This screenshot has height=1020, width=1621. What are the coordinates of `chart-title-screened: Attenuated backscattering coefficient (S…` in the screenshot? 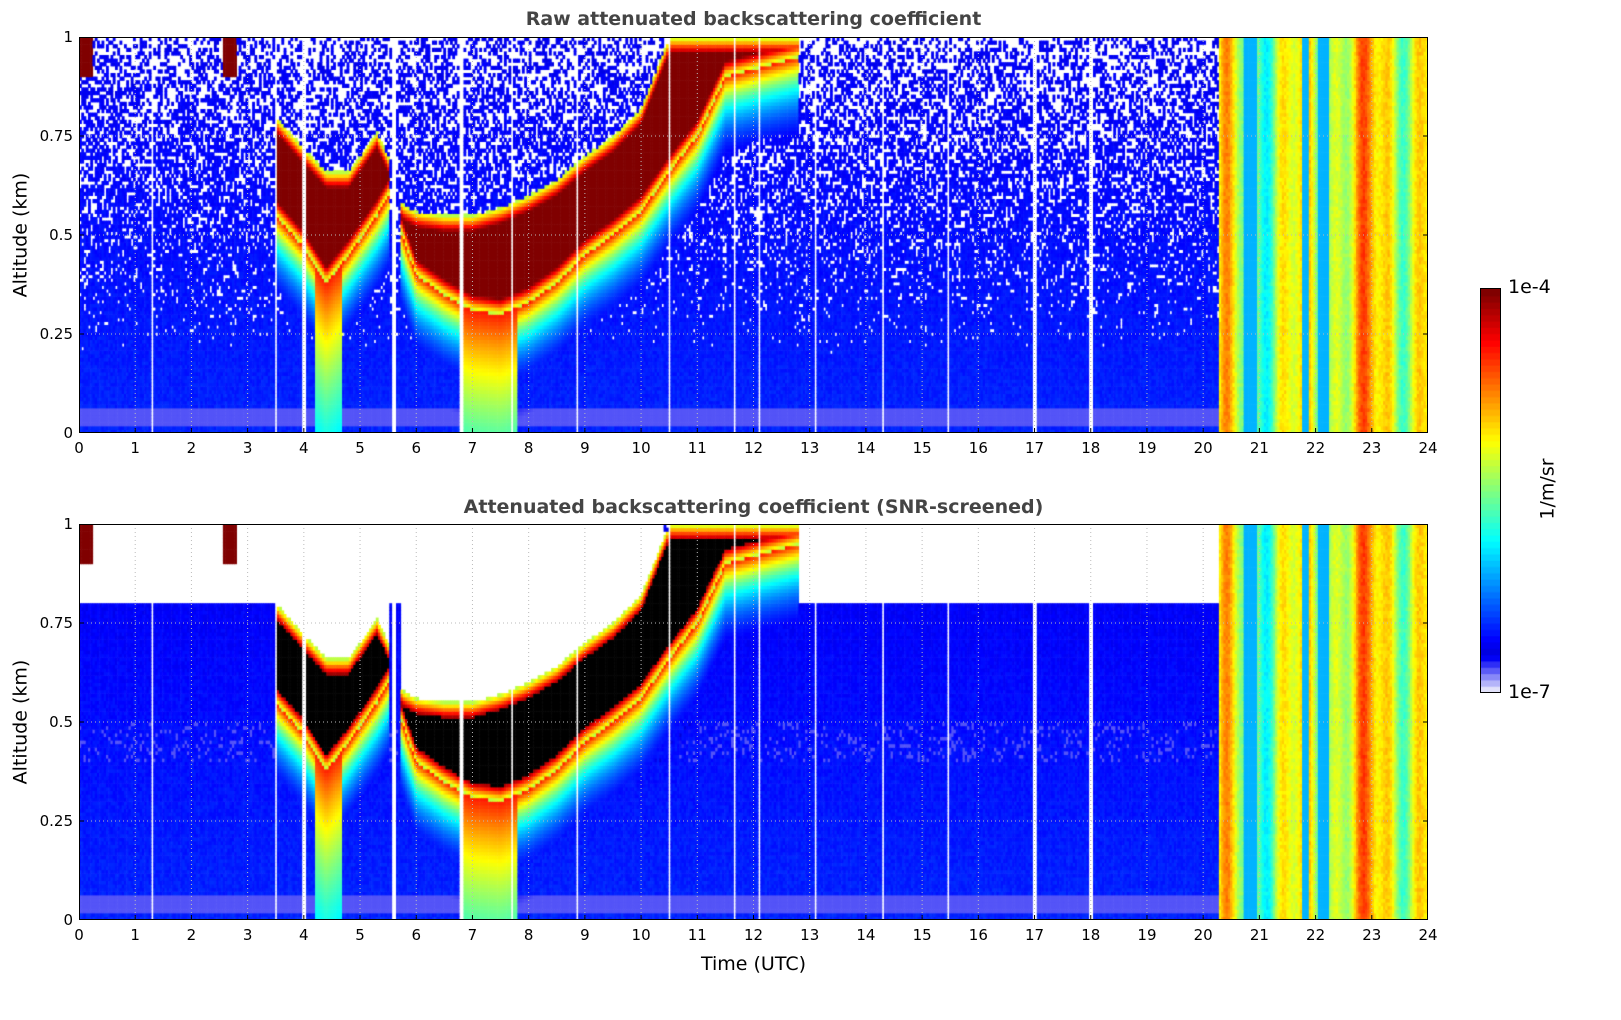 It's located at (753, 507).